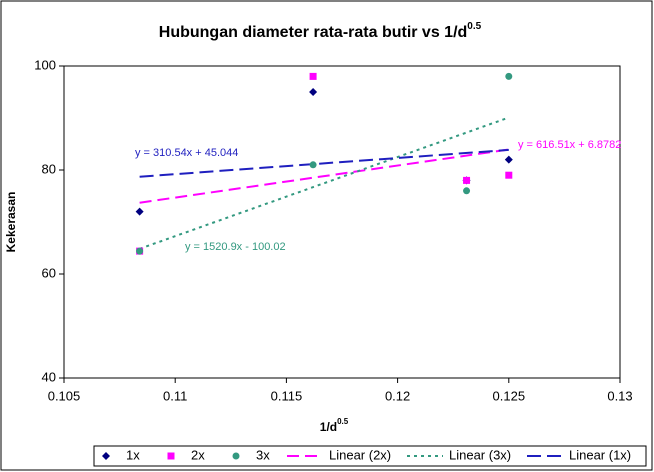 The width and height of the screenshot is (654, 472). What do you see at coordinates (313, 32) in the screenshot?
I see `title-main: Hubungan diameter rata-rata butir vs 1/d` at bounding box center [313, 32].